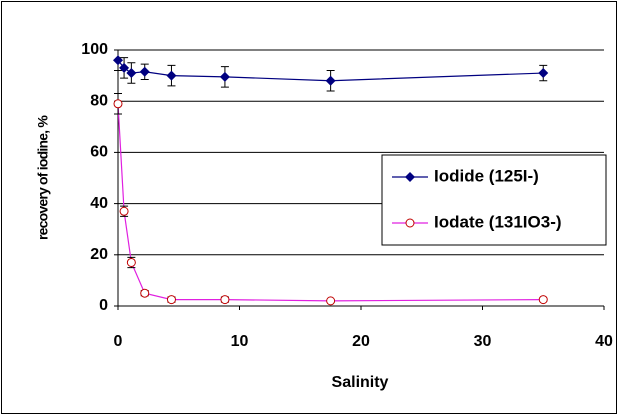  Describe the element at coordinates (360, 382) in the screenshot. I see `x-axis-label: Salinity` at that location.